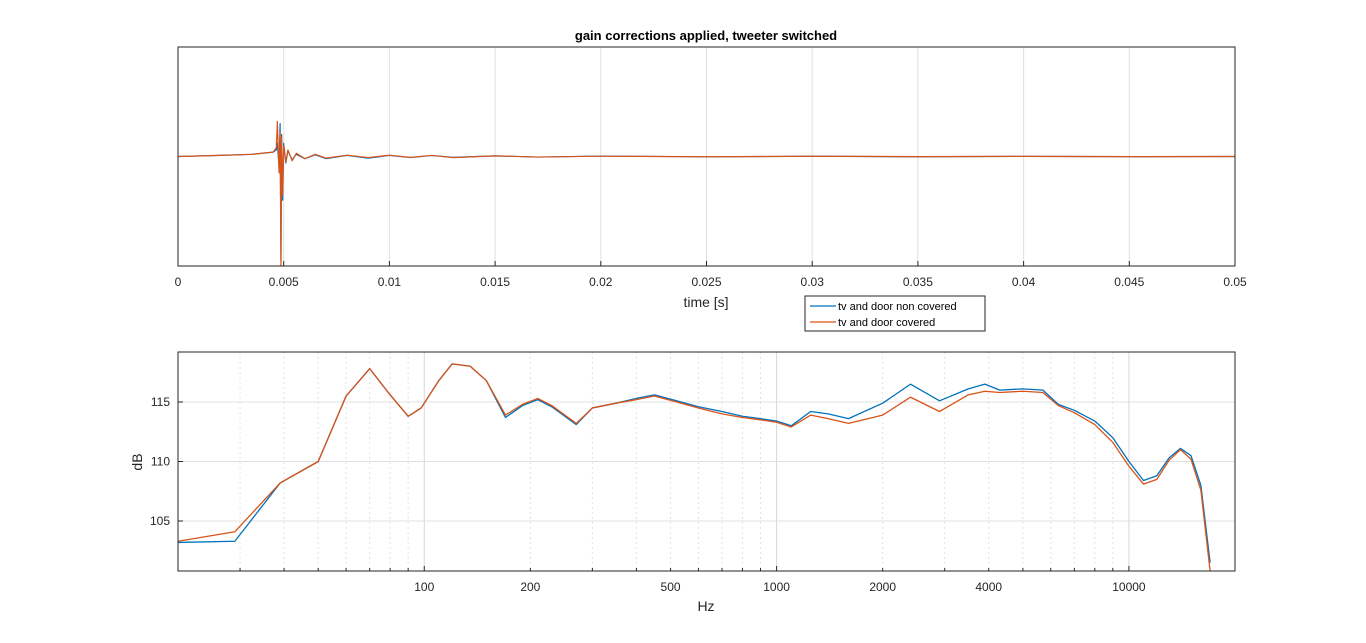 The image size is (1366, 643). What do you see at coordinates (897, 307) in the screenshot?
I see `legend-label-non-covered: tv and door non covered` at bounding box center [897, 307].